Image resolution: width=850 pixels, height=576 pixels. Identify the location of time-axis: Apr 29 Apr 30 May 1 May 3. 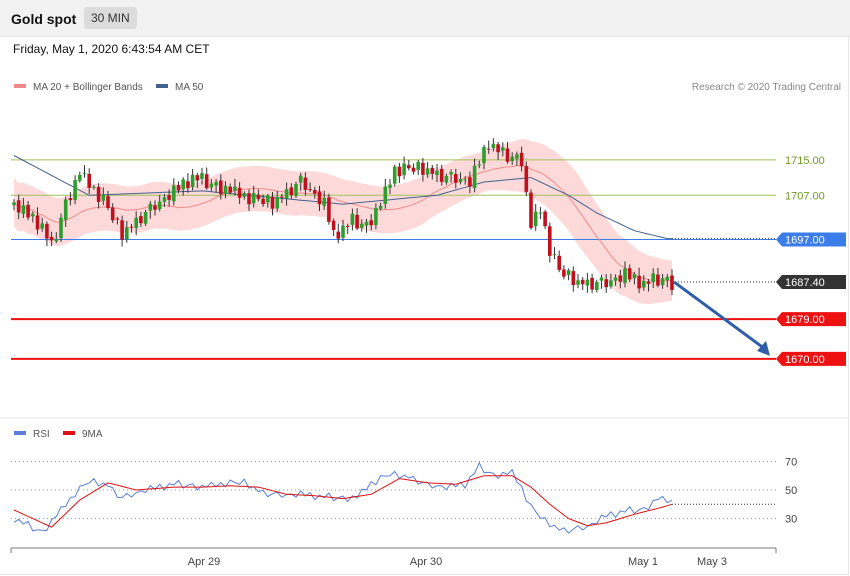
(393, 557).